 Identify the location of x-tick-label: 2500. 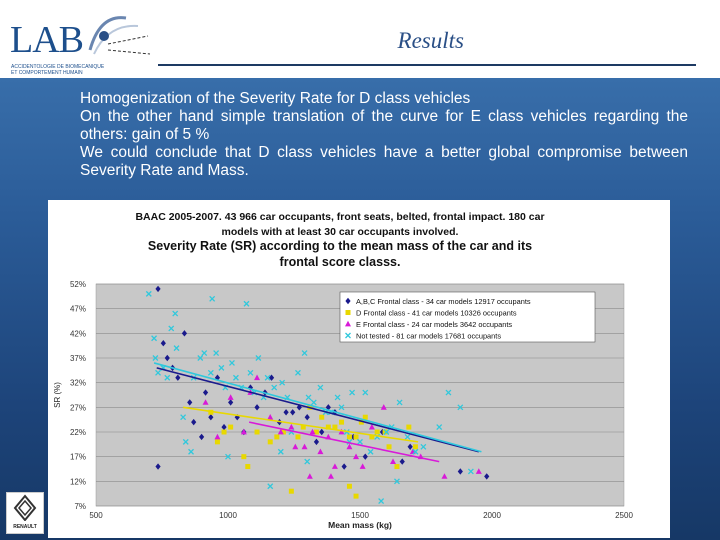
(624, 515).